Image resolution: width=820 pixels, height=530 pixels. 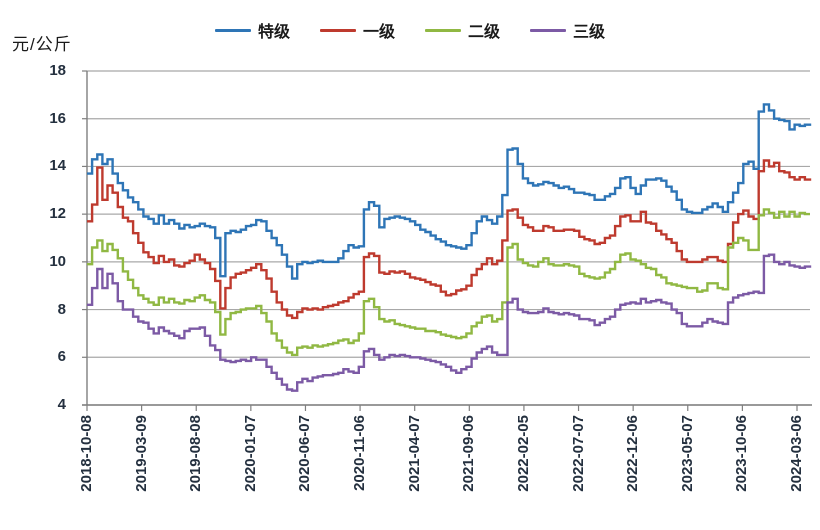 What do you see at coordinates (250, 453) in the screenshot?
I see `x-tick-label: 2020-01-07` at bounding box center [250, 453].